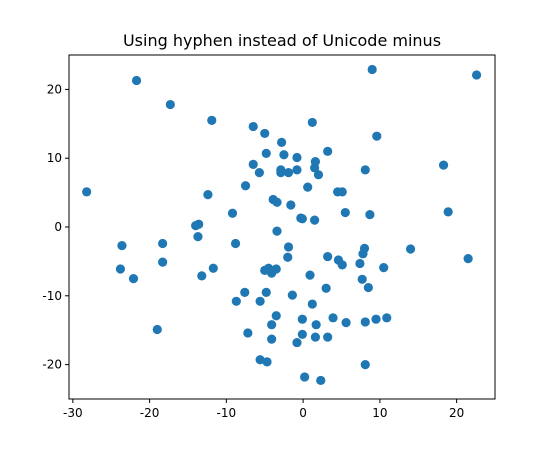 This screenshot has width=550, height=450. I want to click on chart-title: Using hyphen instead of Unicode minus, so click(282, 40).